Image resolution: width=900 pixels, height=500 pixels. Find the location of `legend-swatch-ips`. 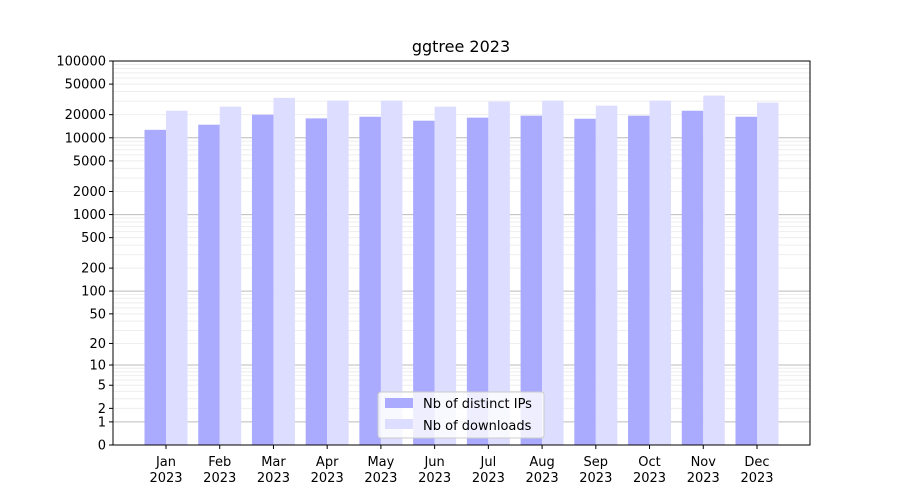

legend-swatch-ips is located at coordinates (399, 403).